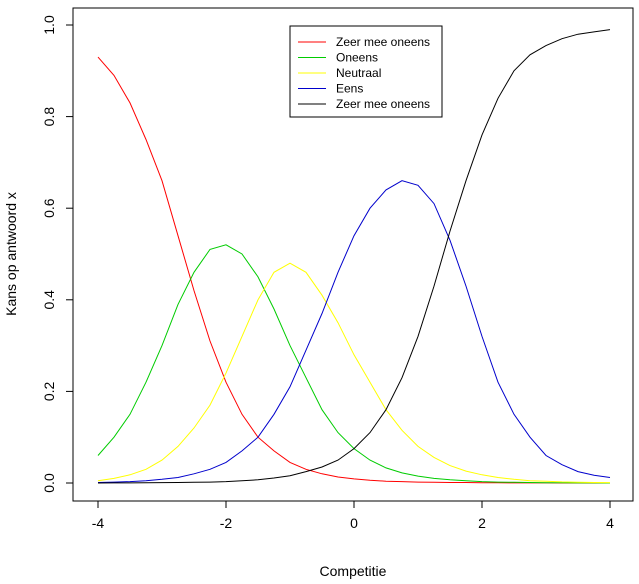  What do you see at coordinates (49, 391) in the screenshot?
I see `y-tick-label: 0.2` at bounding box center [49, 391].